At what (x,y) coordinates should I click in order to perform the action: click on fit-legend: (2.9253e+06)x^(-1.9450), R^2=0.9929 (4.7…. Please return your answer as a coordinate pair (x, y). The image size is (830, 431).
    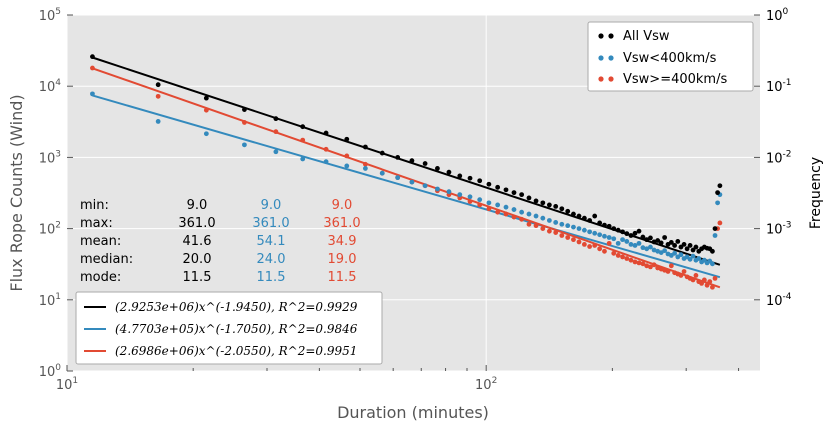
    Looking at the image, I should click on (229, 328).